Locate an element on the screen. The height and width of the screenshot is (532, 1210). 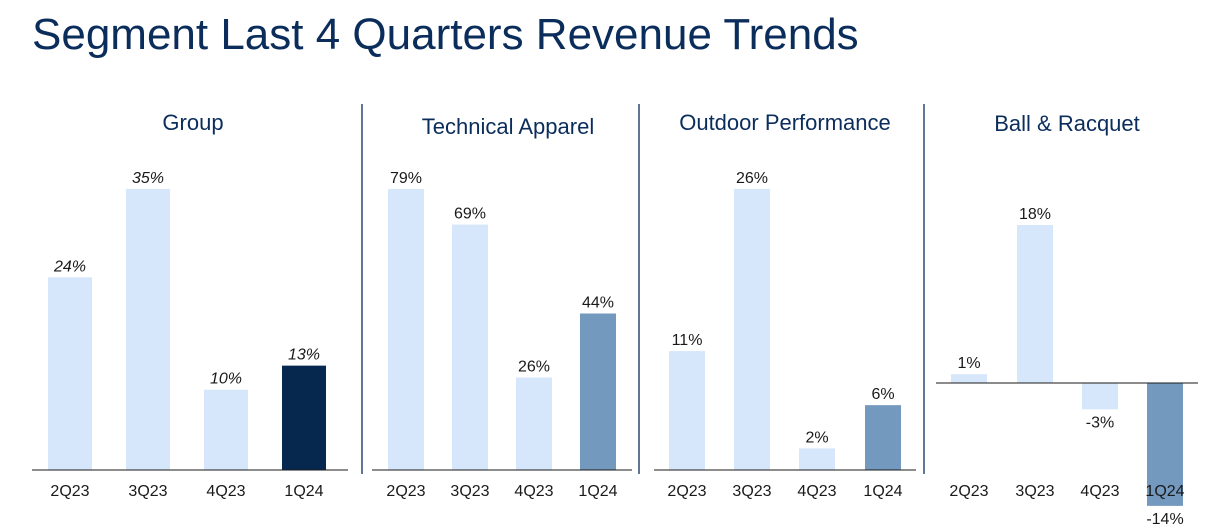
data-label: 35% is located at coordinates (148, 178).